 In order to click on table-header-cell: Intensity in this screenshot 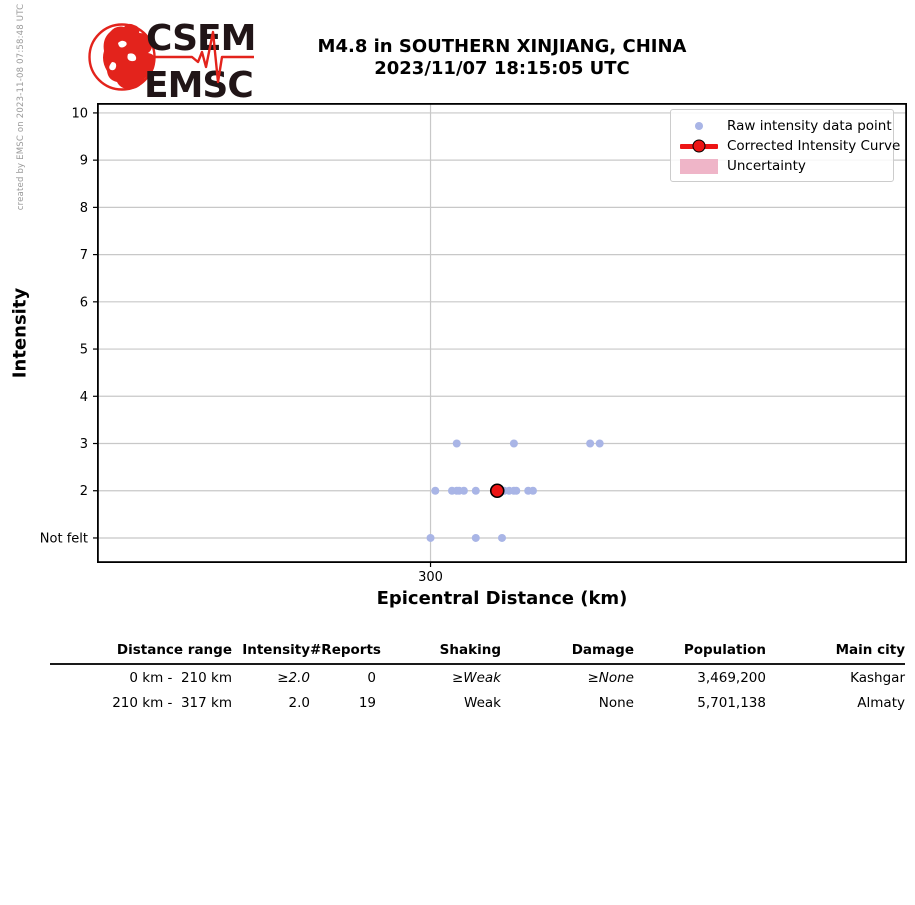, I will do `click(271, 652)`.